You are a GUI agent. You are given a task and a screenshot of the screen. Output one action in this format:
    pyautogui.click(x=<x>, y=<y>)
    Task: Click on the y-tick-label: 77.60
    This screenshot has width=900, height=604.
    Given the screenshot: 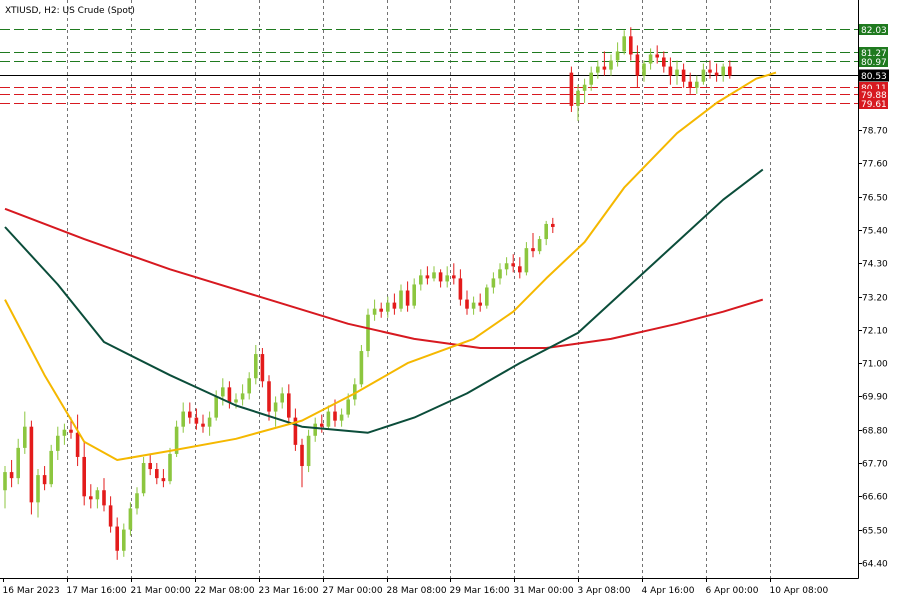 What is the action you would take?
    pyautogui.click(x=875, y=165)
    